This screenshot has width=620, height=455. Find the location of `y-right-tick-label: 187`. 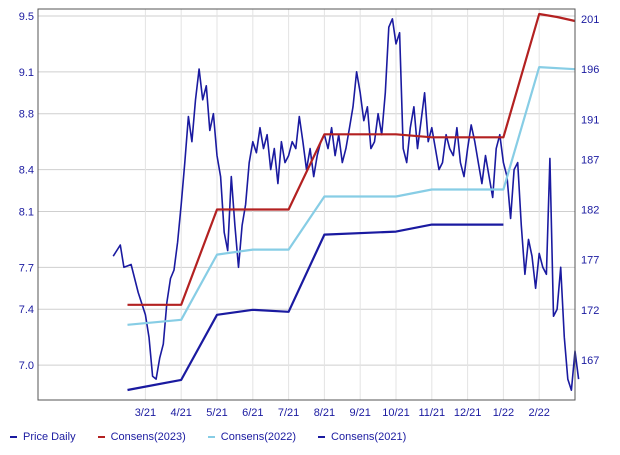

y-right-tick-label: 187 is located at coordinates (590, 160).